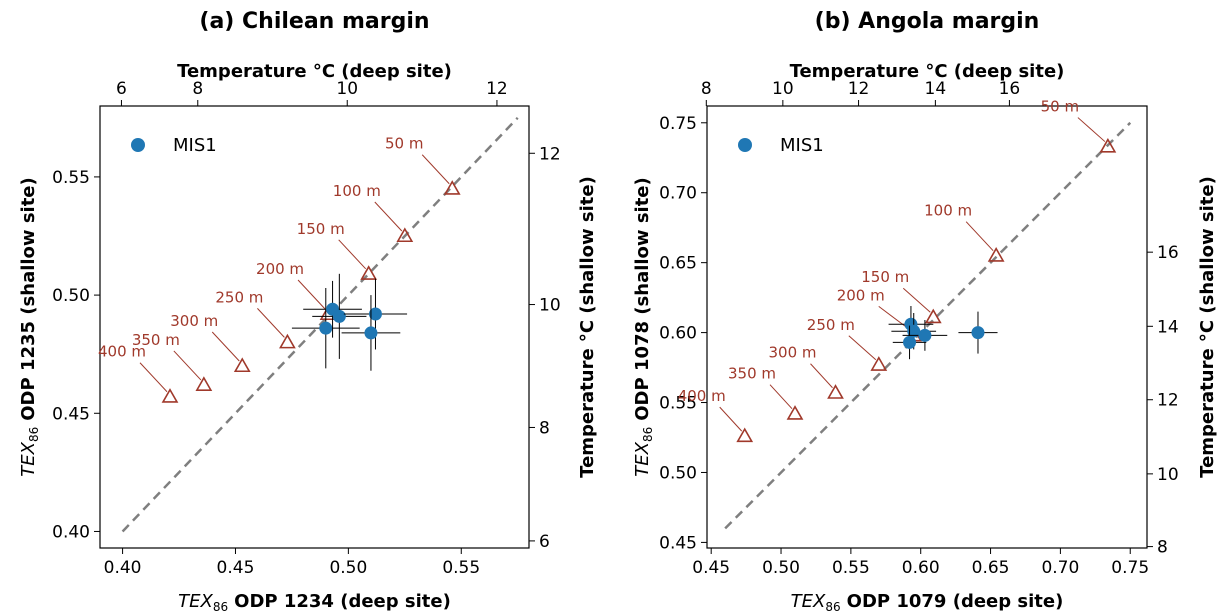 Image resolution: width=1225 pixels, height=614 pixels. Describe the element at coordinates (783, 89) in the screenshot. I see `top-tick-label: 10` at that location.